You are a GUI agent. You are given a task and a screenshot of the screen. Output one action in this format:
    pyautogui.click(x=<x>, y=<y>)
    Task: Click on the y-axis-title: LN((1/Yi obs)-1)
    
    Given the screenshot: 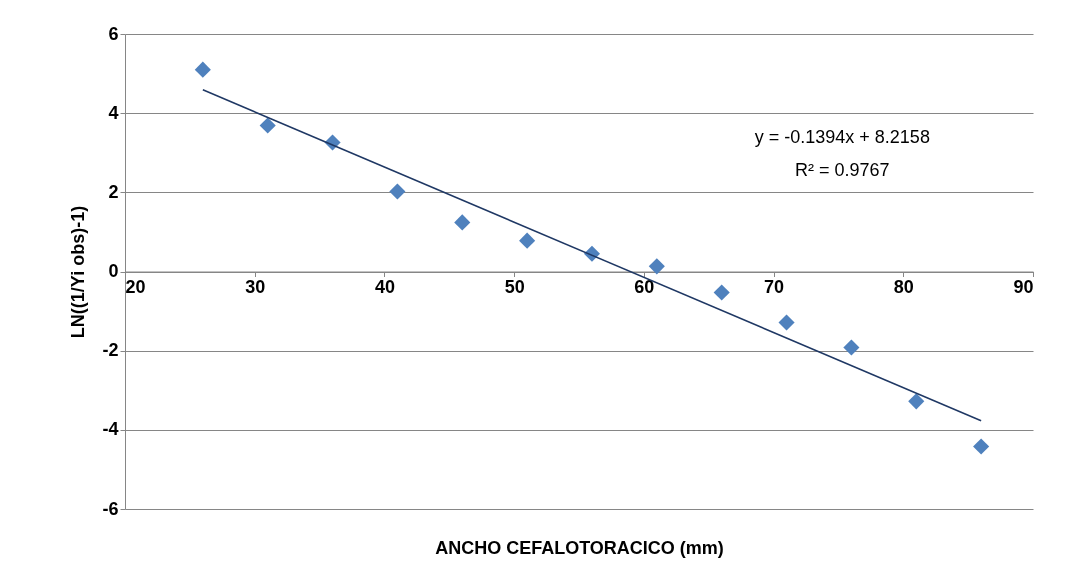 What is the action you would take?
    pyautogui.click(x=78, y=272)
    